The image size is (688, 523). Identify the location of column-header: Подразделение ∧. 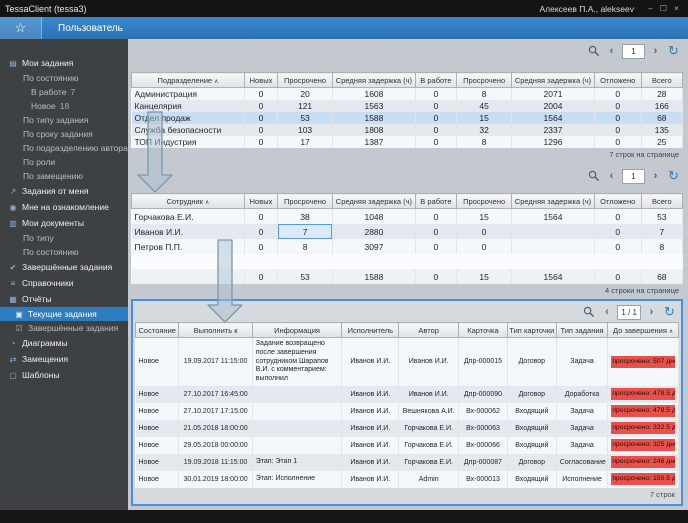
(188, 80).